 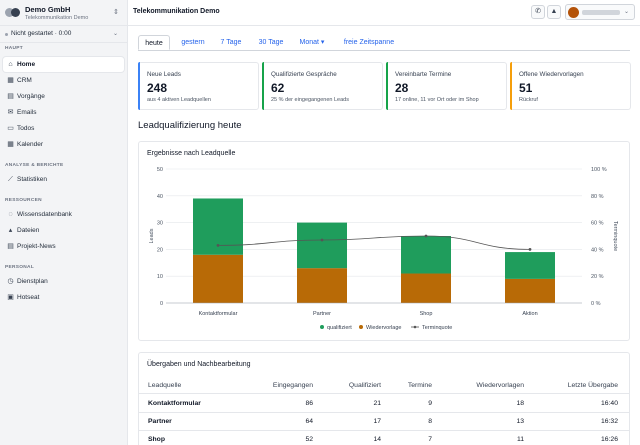 What do you see at coordinates (369, 42) in the screenshot?
I see `tab-freie-zeitspanne: freie Zeitspanne` at bounding box center [369, 42].